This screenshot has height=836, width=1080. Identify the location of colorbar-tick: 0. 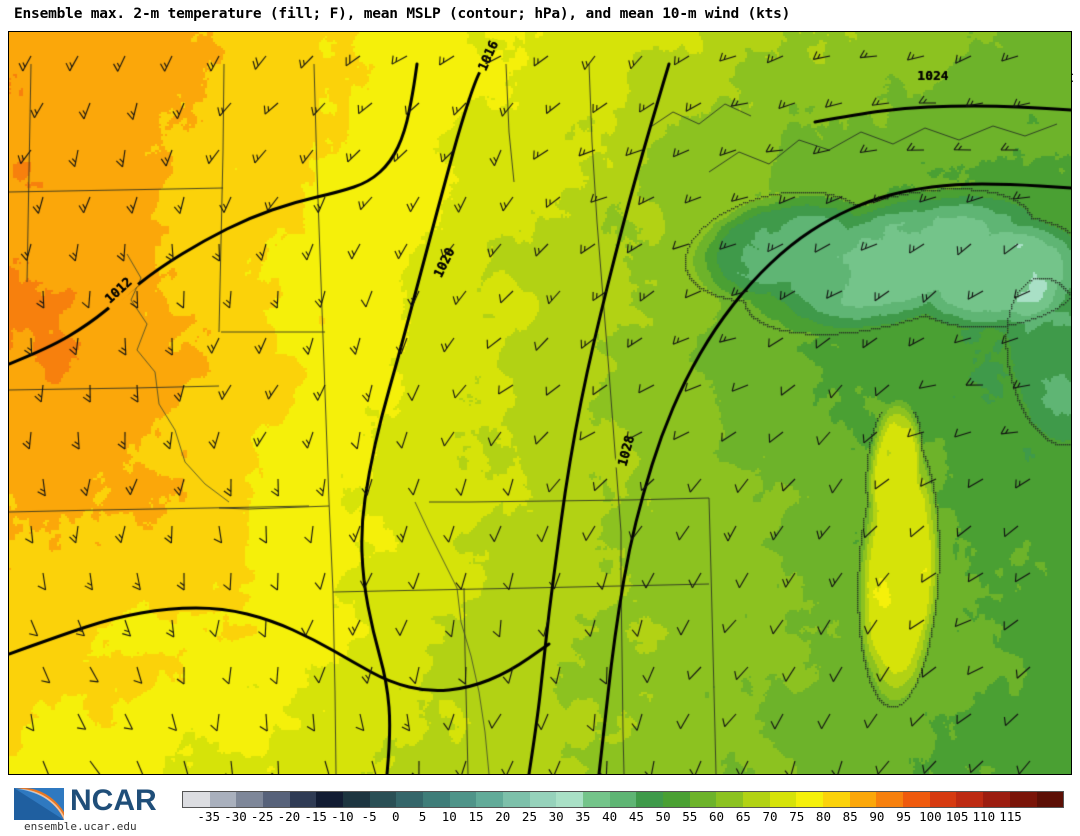
(396, 816).